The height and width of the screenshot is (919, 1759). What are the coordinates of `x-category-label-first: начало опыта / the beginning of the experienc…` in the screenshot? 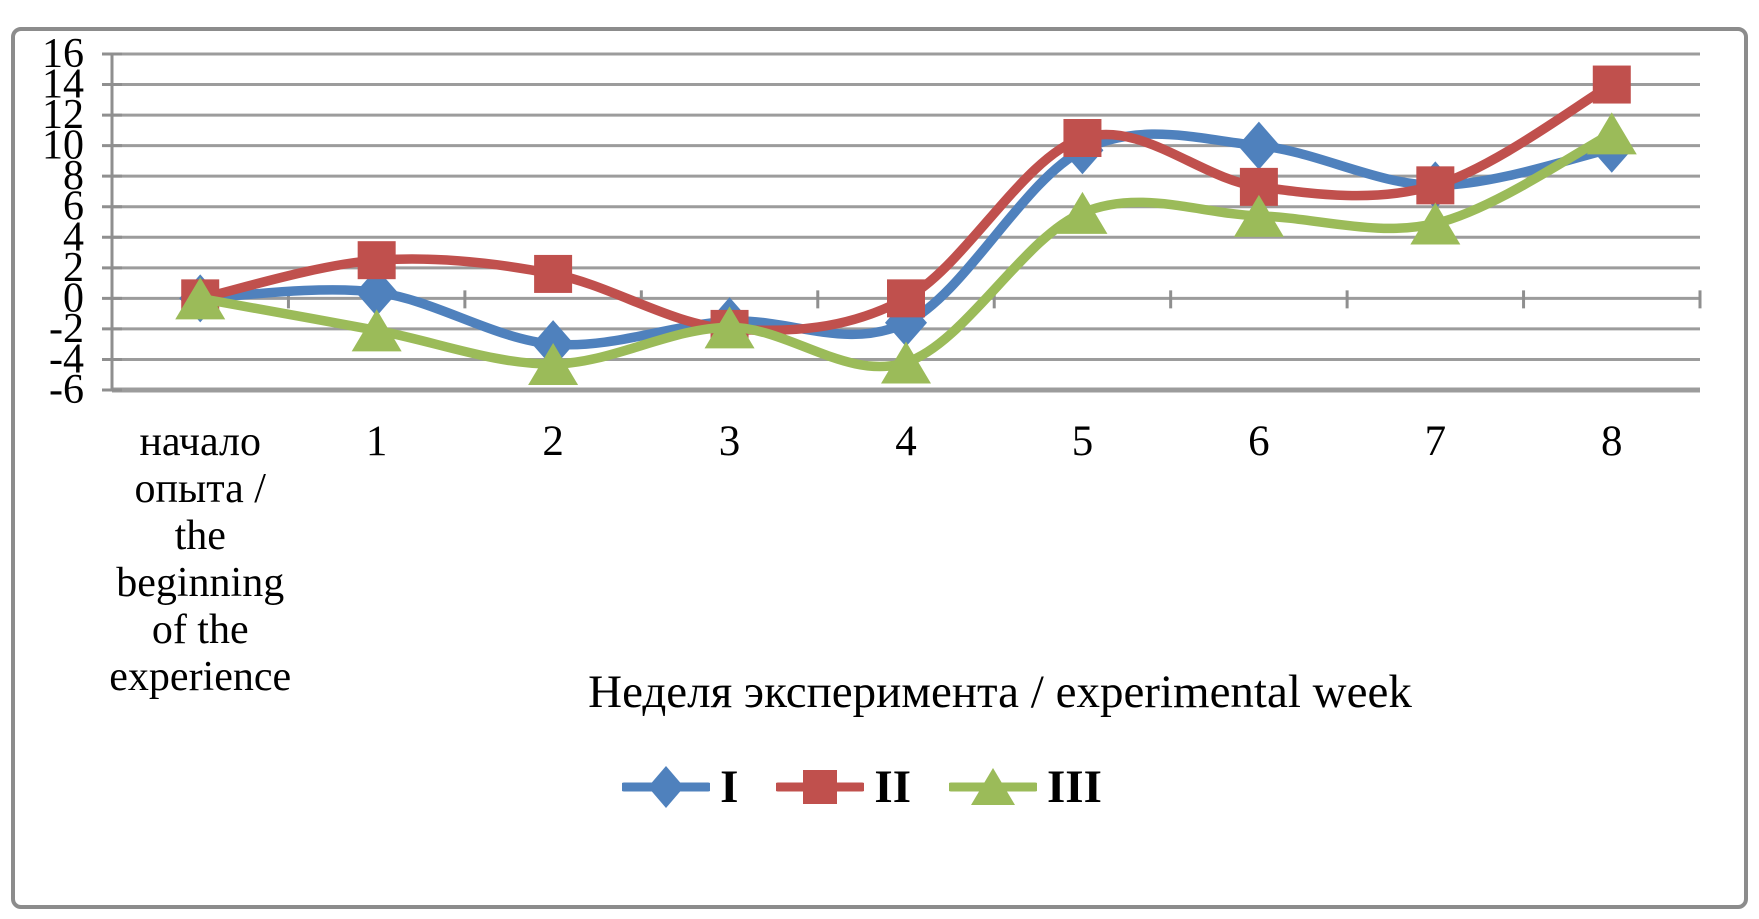 It's located at (200, 559).